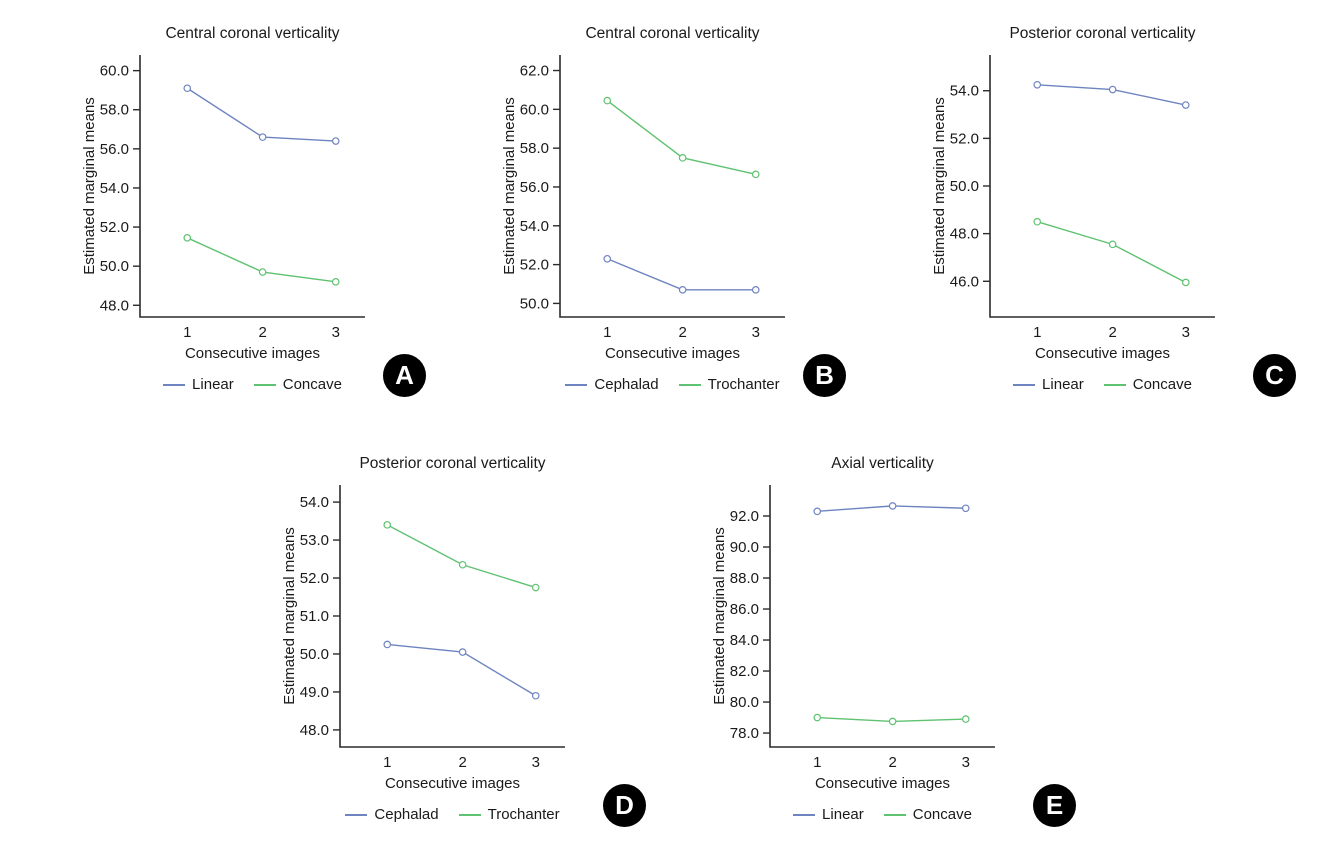  What do you see at coordinates (252, 33) in the screenshot?
I see `chart-title: Central coronal verticality` at bounding box center [252, 33].